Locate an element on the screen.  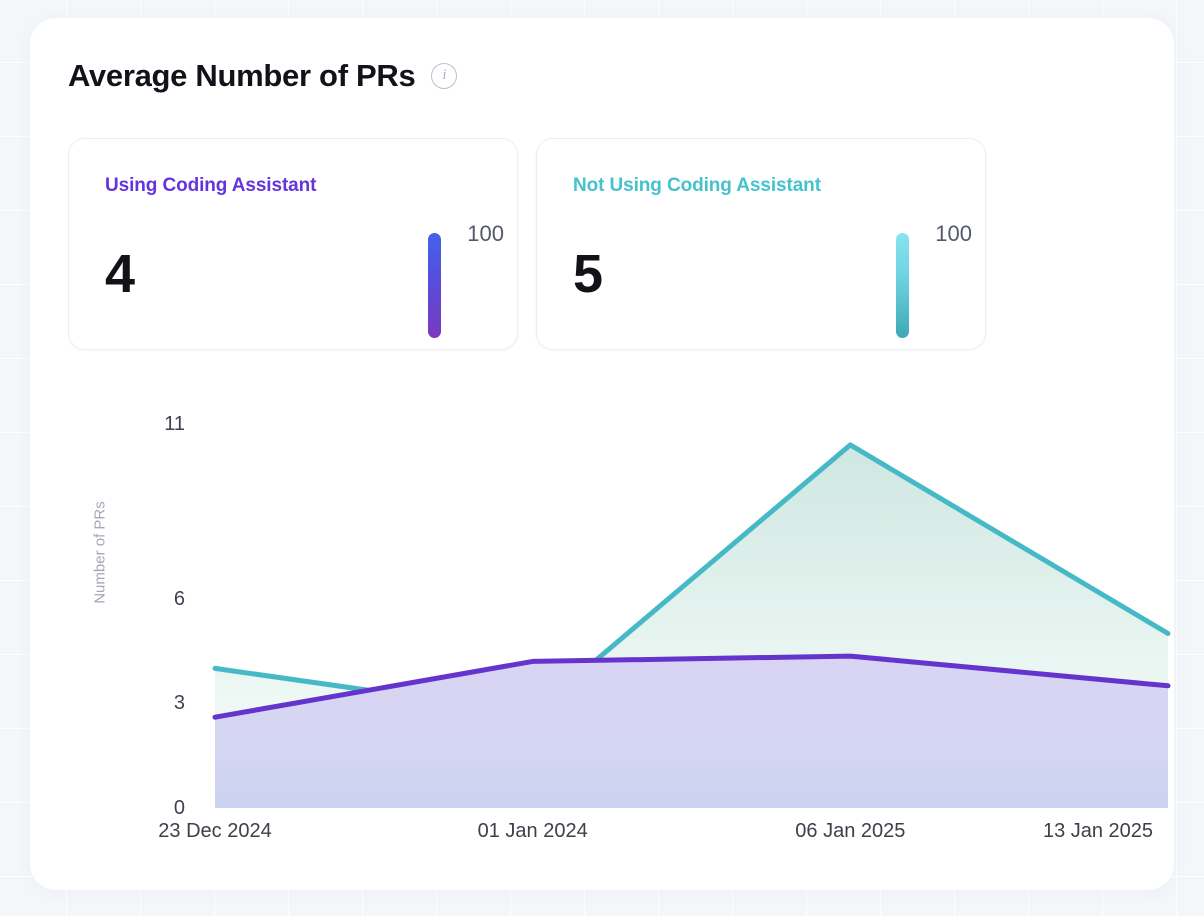
kpi-card-not-using-coding-assistant: Not Using Coding Assistant 5 100 is located at coordinates (761, 244).